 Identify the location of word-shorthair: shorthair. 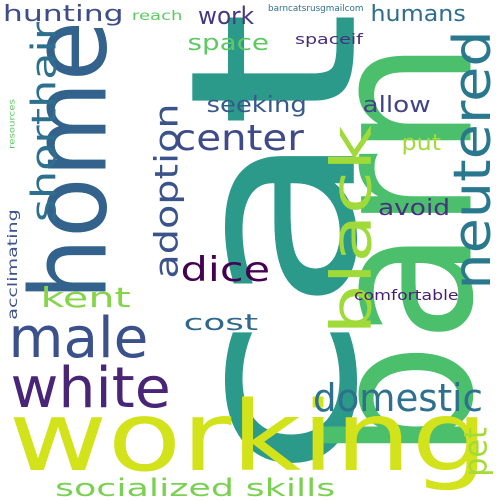
(44, 122).